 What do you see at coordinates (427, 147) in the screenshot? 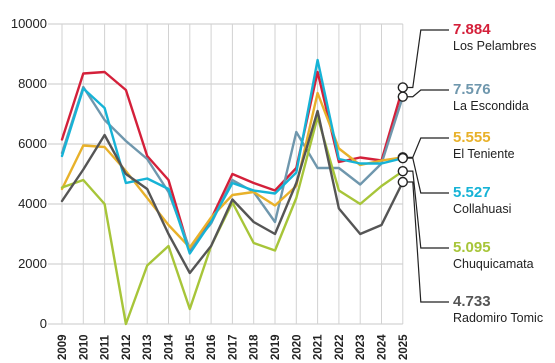
I see `connector-el-teniente` at bounding box center [427, 147].